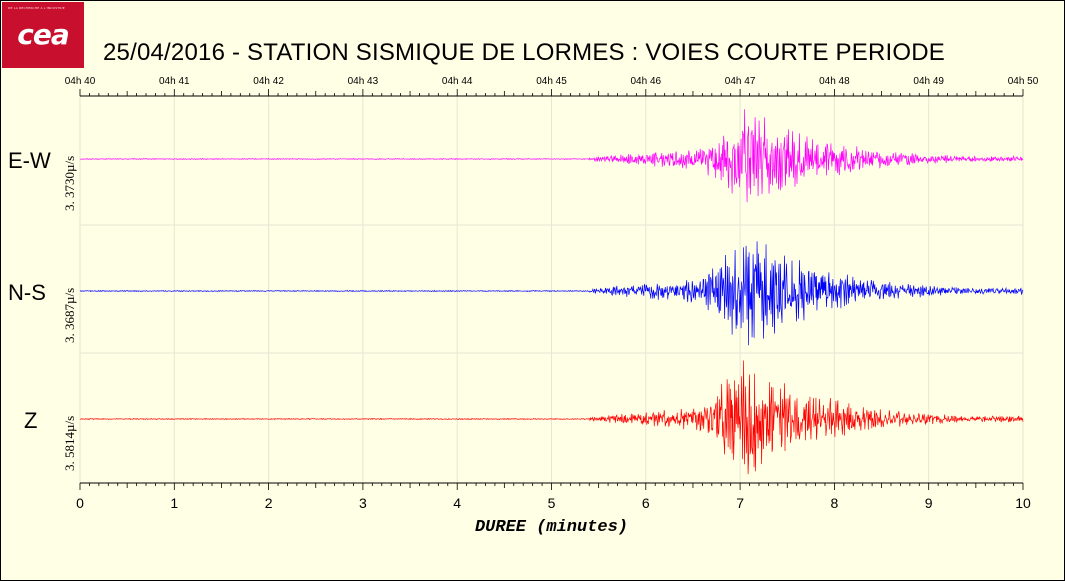 The image size is (1065, 581). I want to click on scale-label: 3. 3687µ/s, so click(69, 315).